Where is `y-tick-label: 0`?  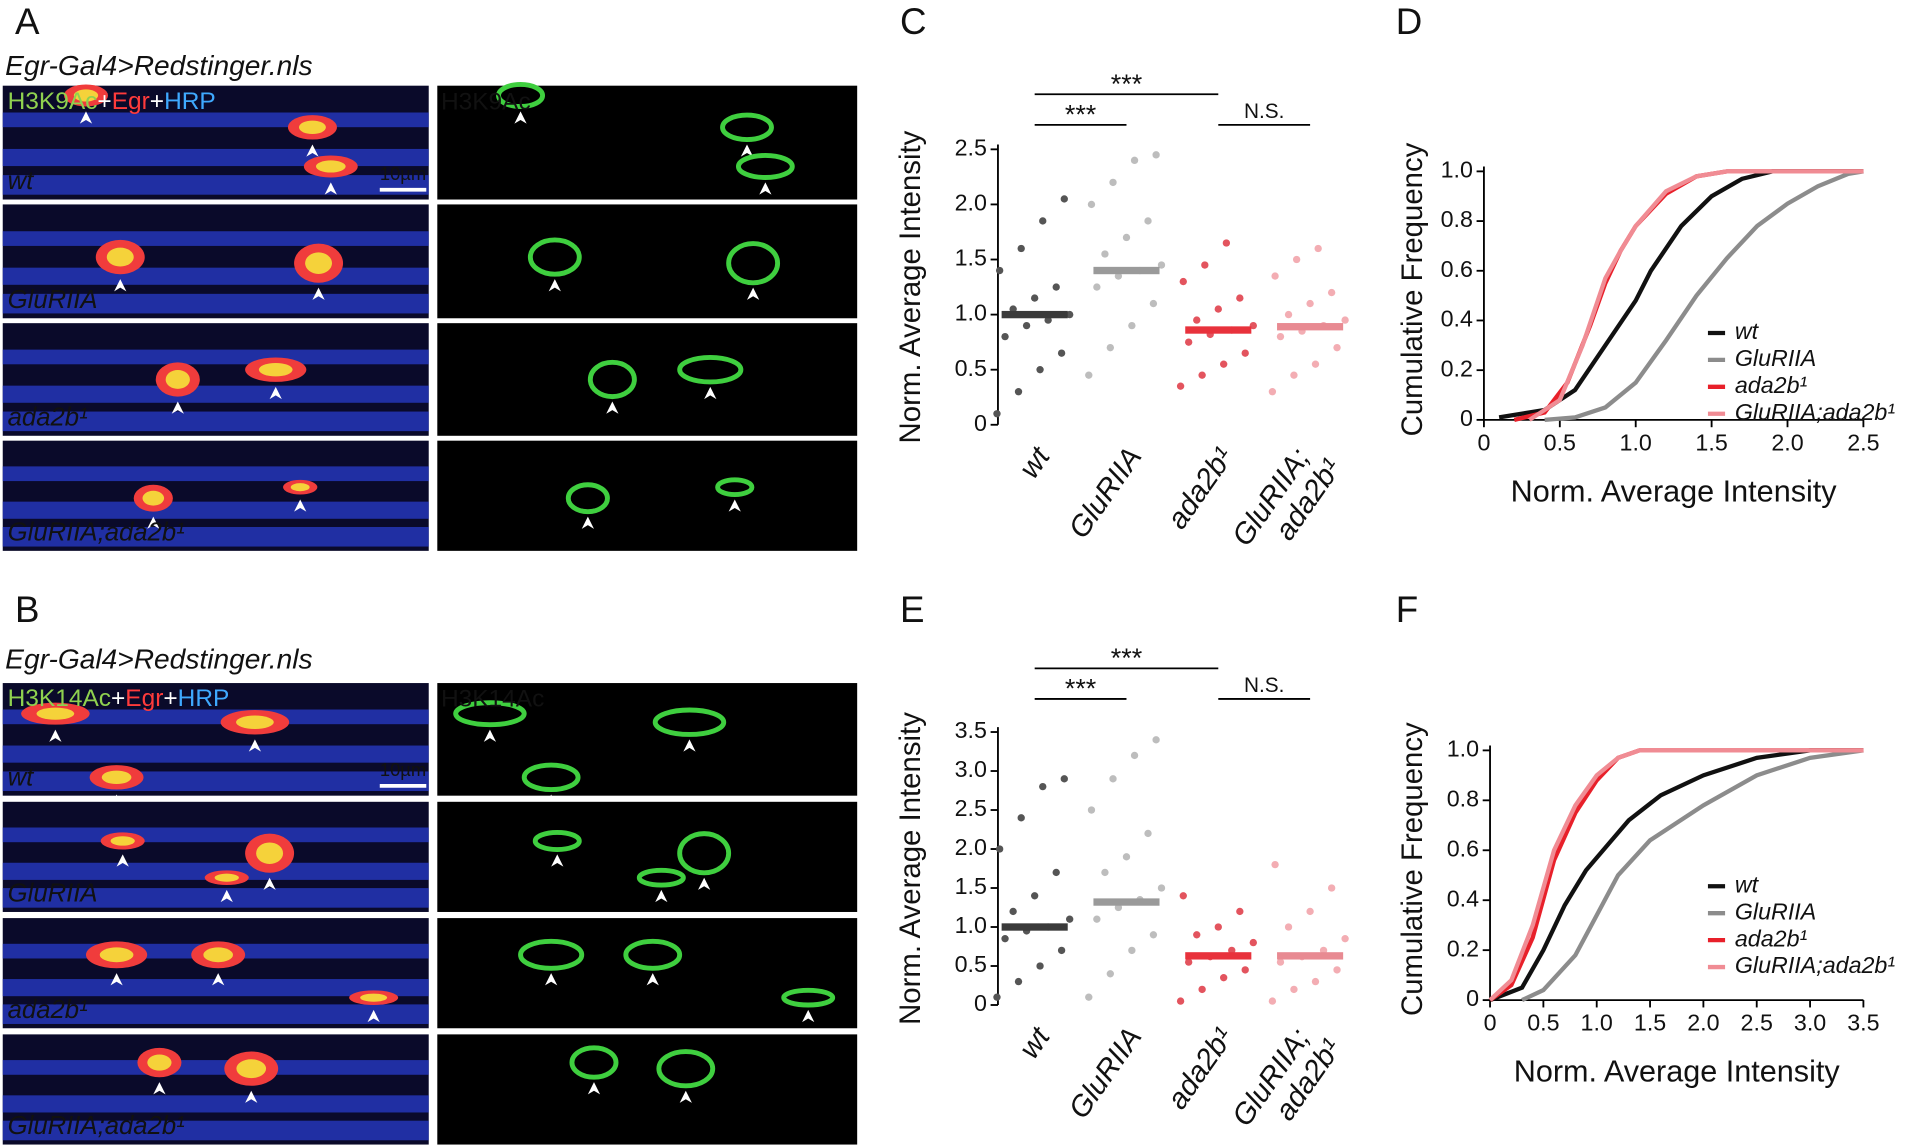 y-tick-label: 0 is located at coordinates (980, 1003).